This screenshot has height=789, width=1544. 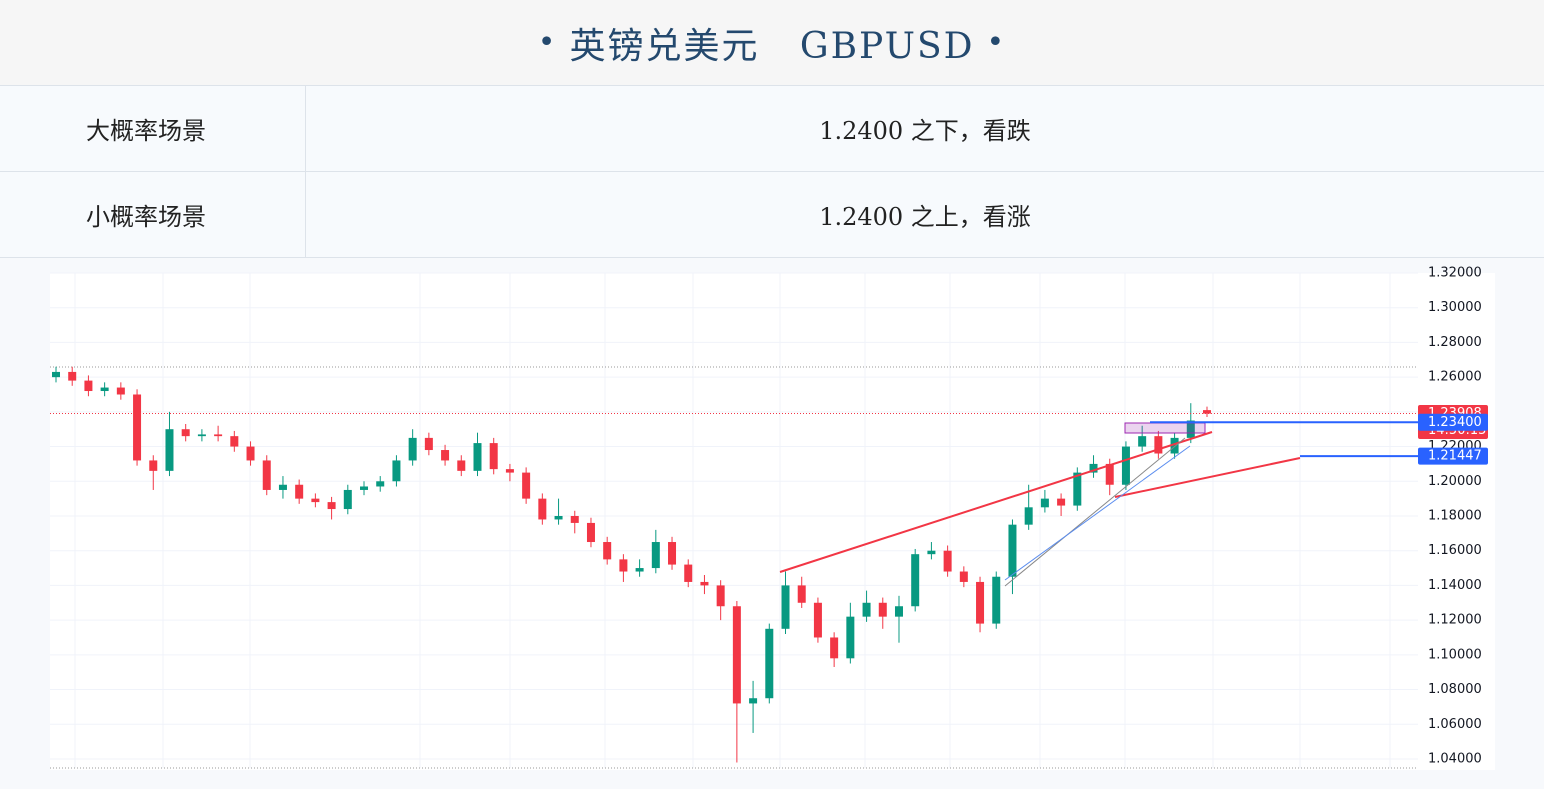 I want to click on y-tick-label: 1.06000, so click(x=1455, y=724).